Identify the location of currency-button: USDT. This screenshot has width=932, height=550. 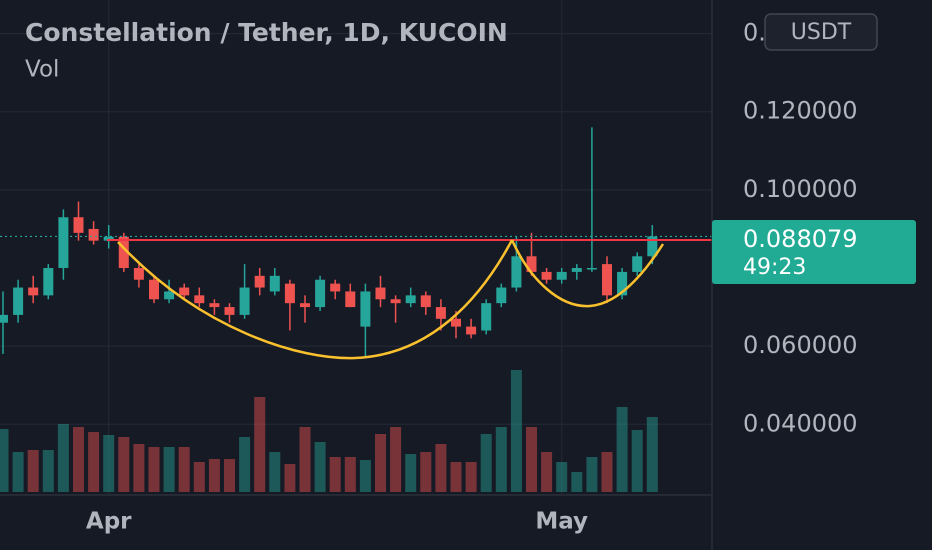
(821, 32).